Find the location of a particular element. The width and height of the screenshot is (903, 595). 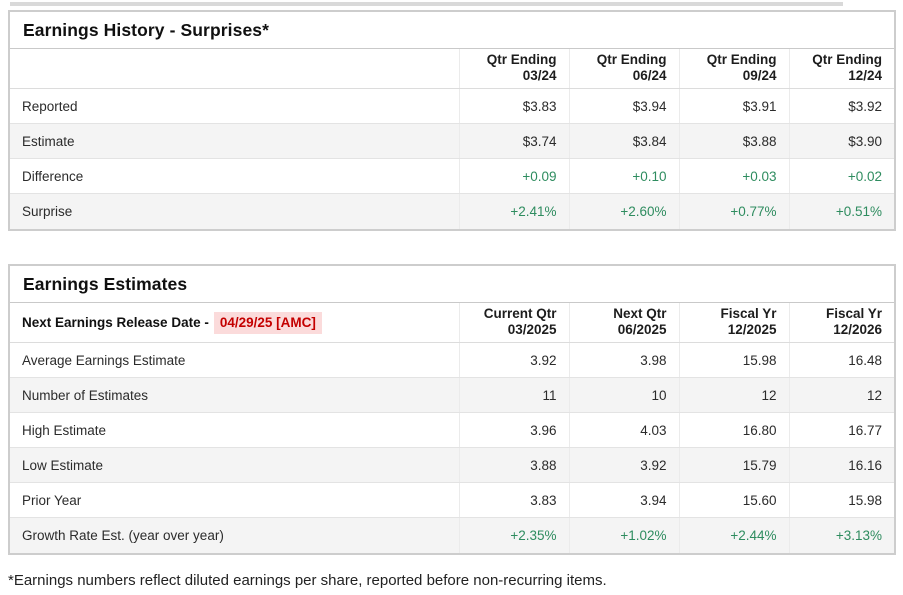

table-row: Difference +0.09 +0.10 +0.03 +0.02 is located at coordinates (452, 176).